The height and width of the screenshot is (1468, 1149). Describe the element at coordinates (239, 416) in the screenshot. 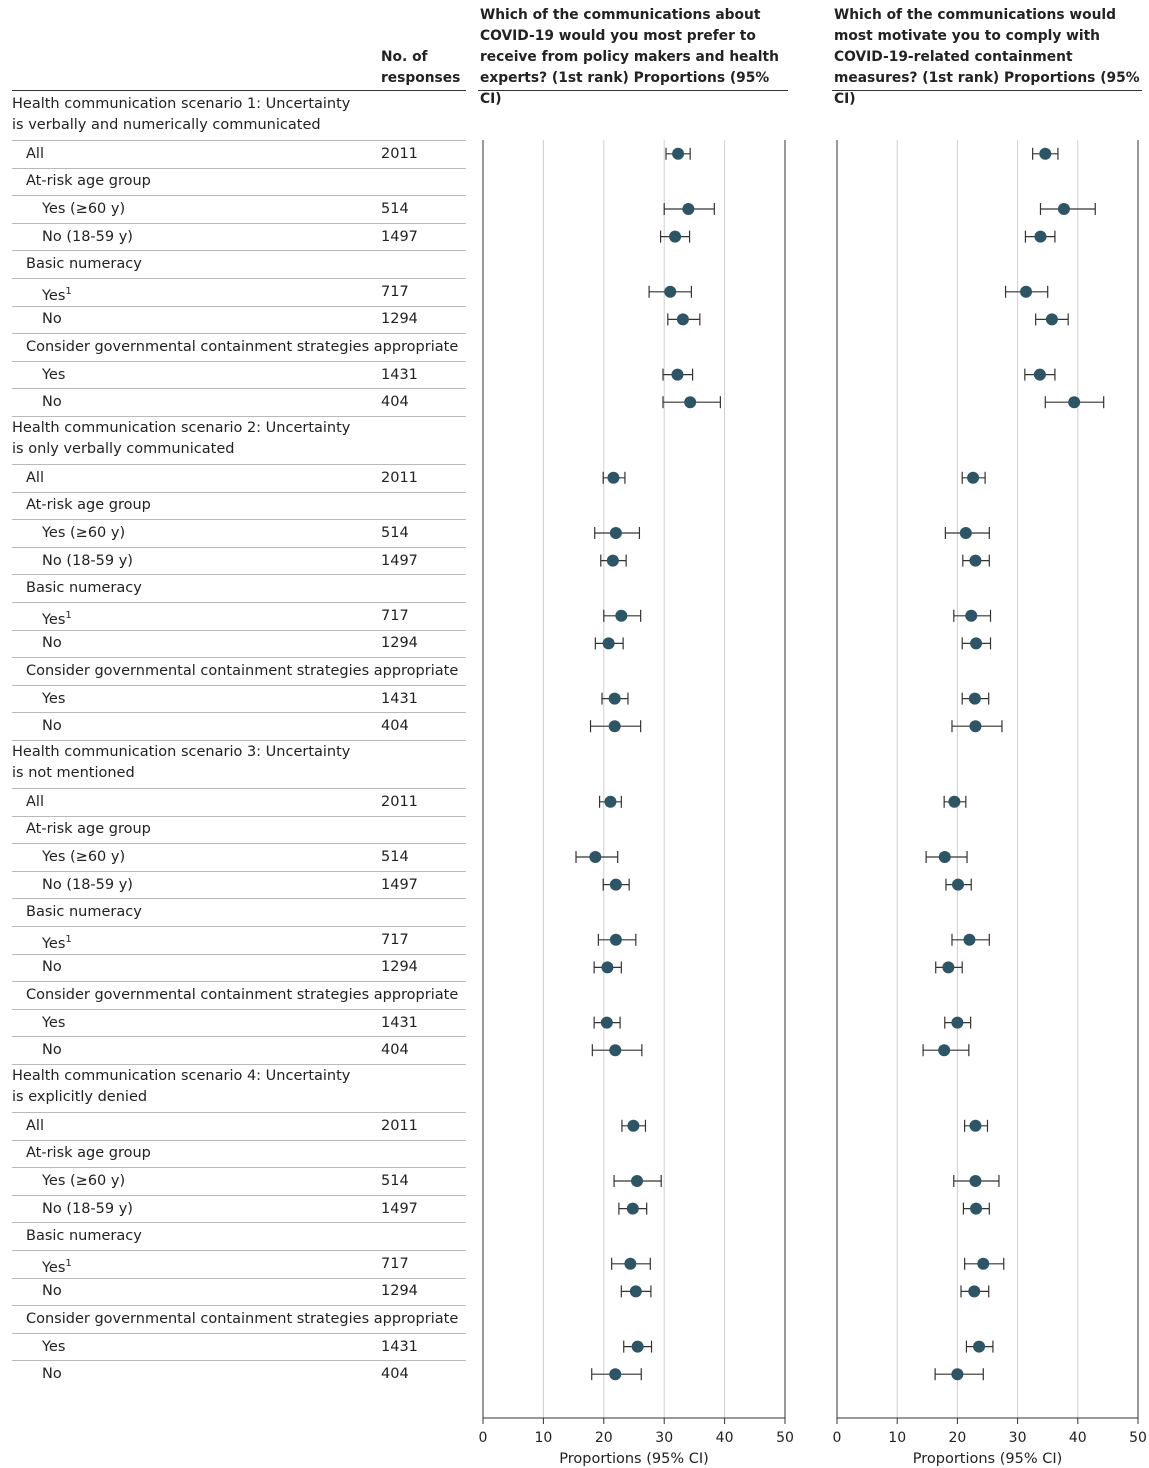

I see `scenario-divider` at that location.